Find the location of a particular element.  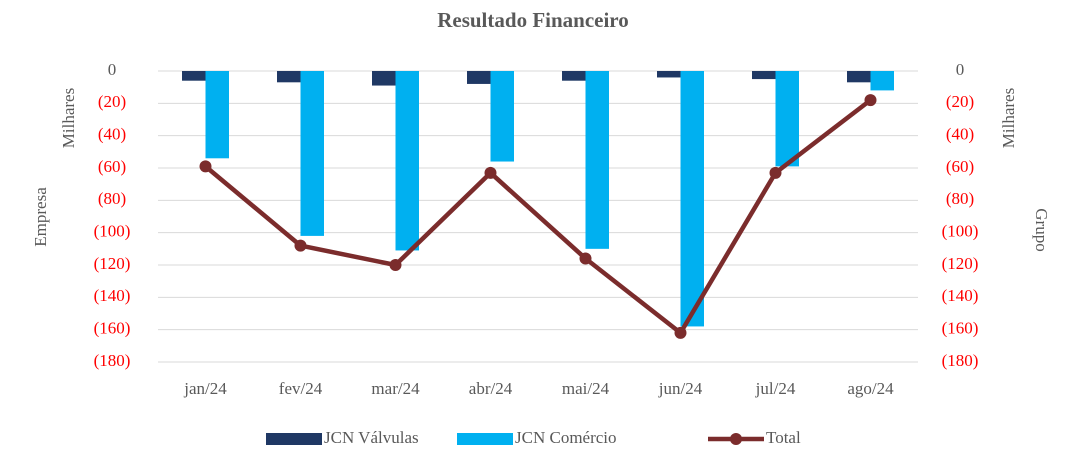

x-tick-label: abr/24 is located at coordinates (491, 388).